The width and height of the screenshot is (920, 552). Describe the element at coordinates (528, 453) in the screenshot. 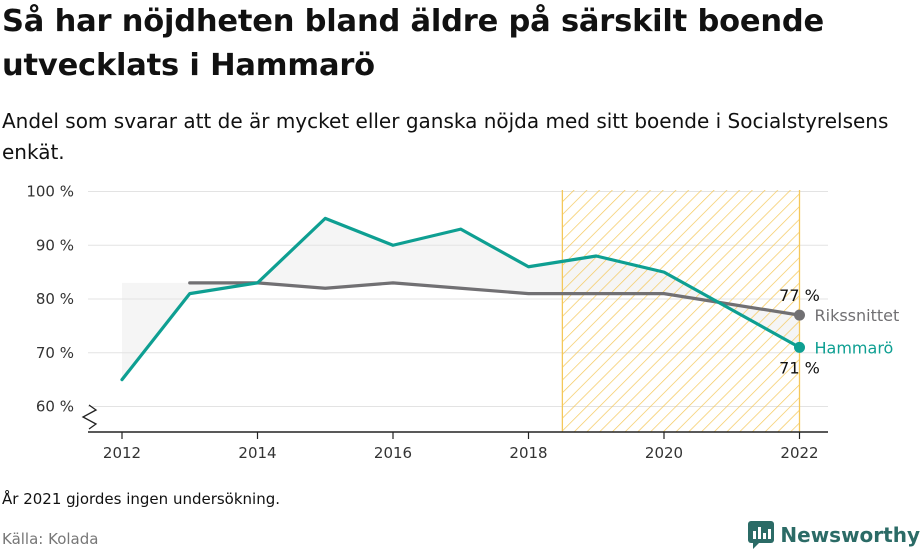

I see `x-tick-label: 2018` at that location.